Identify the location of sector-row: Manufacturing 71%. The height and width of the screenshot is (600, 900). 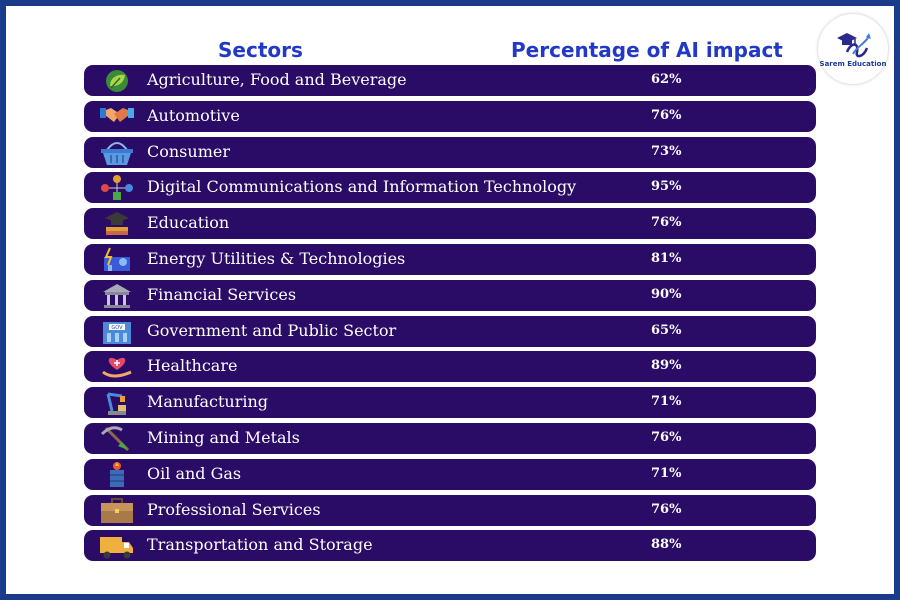
(450, 402).